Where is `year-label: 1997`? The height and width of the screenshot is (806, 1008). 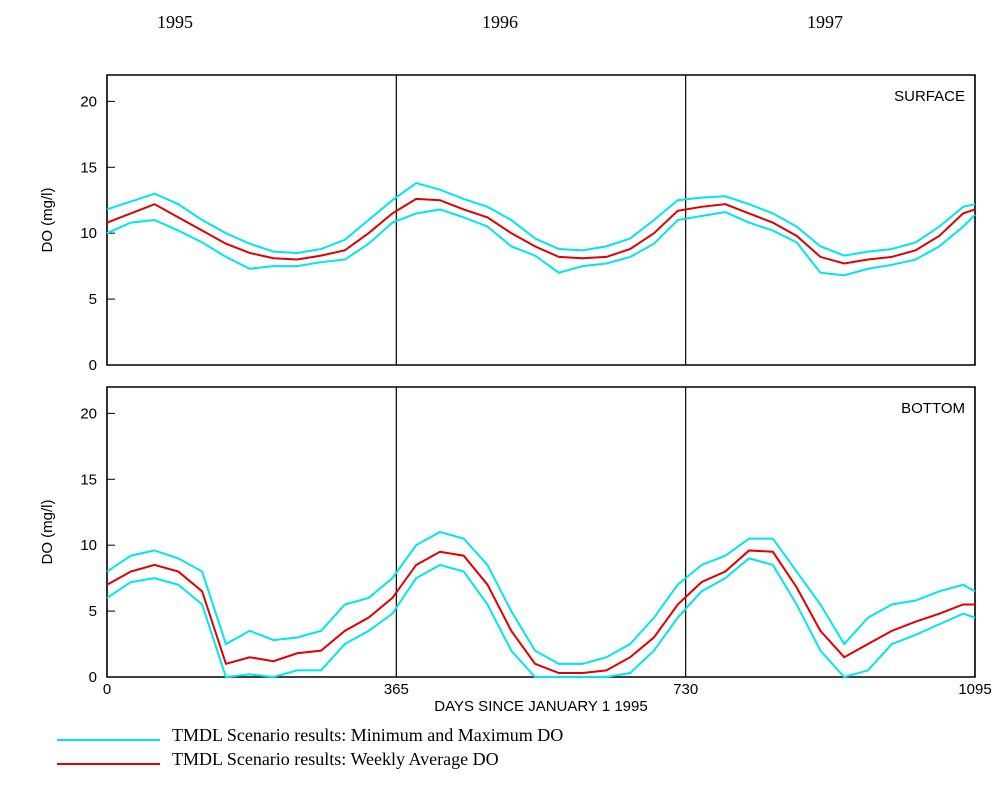
year-label: 1997 is located at coordinates (825, 22).